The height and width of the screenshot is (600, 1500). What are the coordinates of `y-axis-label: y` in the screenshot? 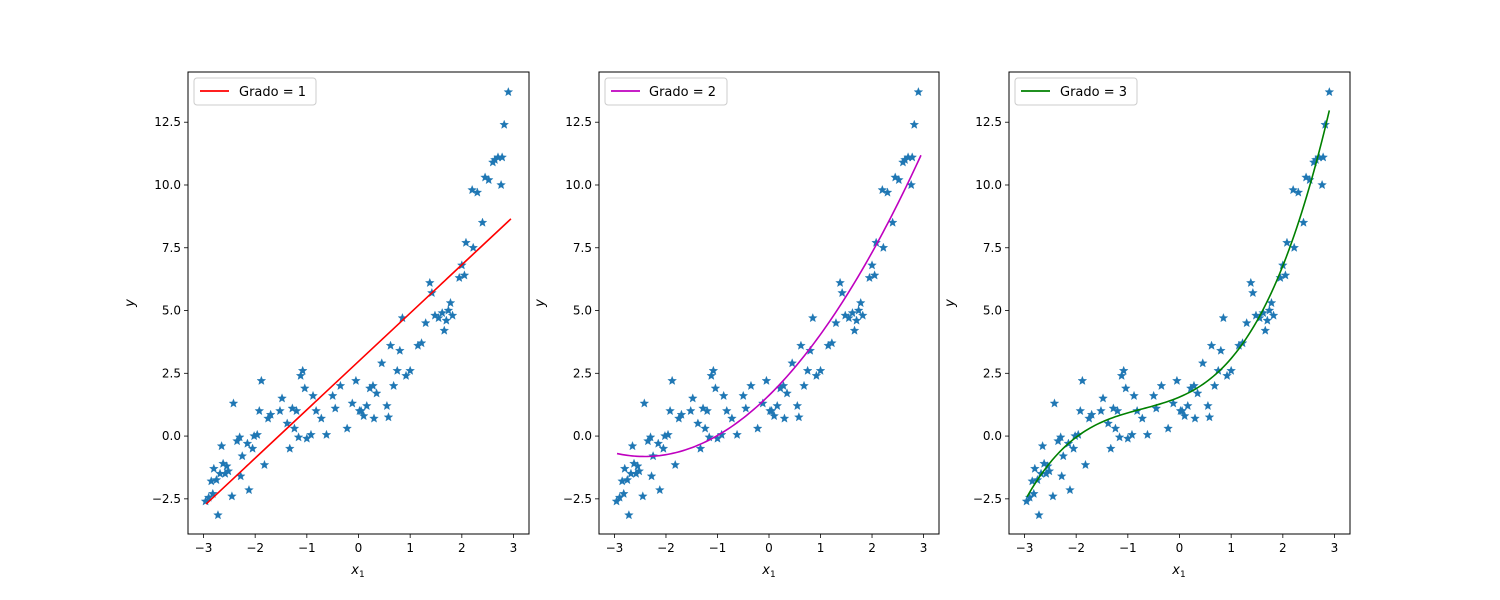 It's located at (950, 303).